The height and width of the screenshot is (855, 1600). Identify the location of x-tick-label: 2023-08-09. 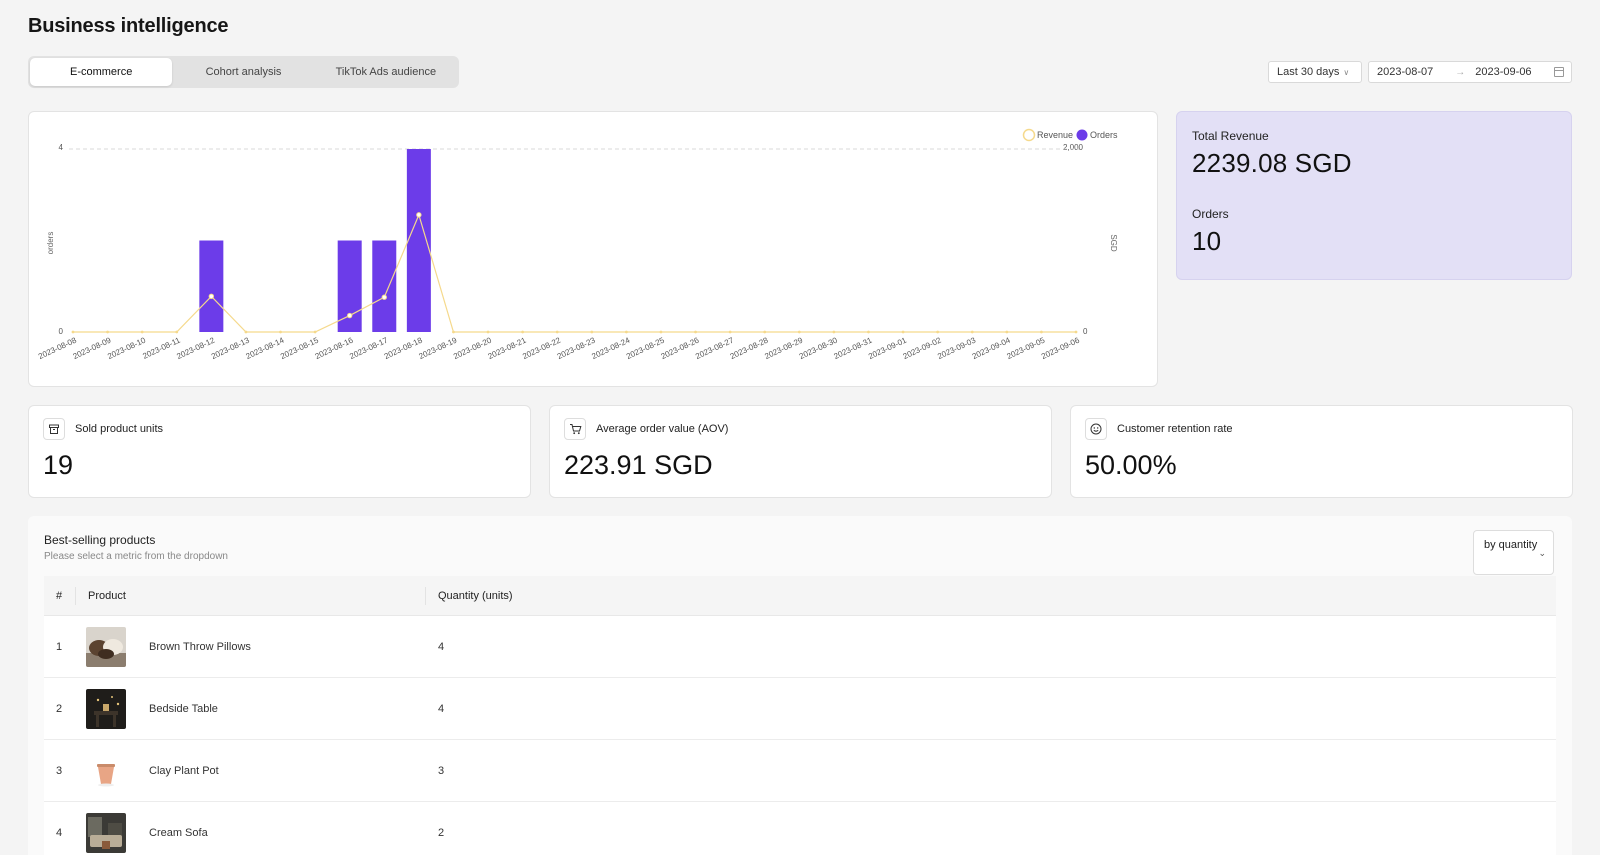
(92, 348).